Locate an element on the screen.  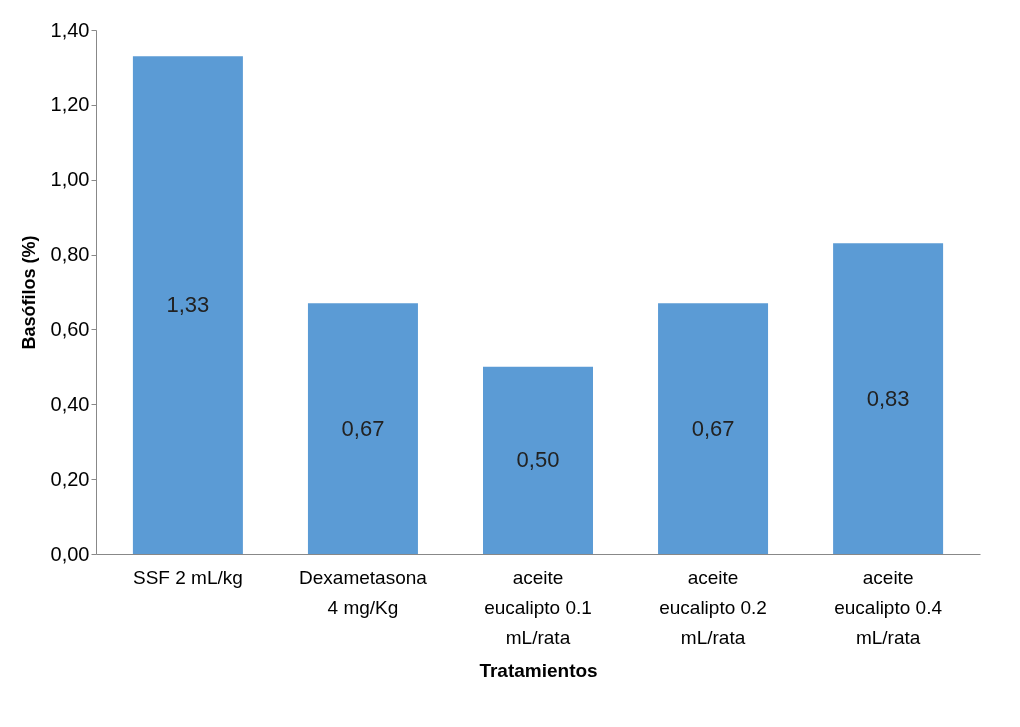
x-tick-label: aceite eucalipto 0.4 mL/rata is located at coordinates (888, 607).